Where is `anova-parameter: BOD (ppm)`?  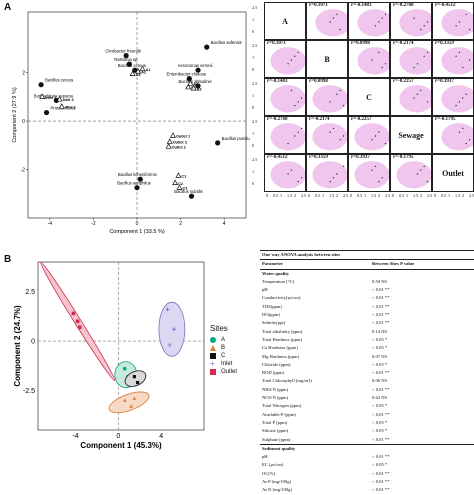 anova-parameter: BOD (ppm) is located at coordinates (273, 373).